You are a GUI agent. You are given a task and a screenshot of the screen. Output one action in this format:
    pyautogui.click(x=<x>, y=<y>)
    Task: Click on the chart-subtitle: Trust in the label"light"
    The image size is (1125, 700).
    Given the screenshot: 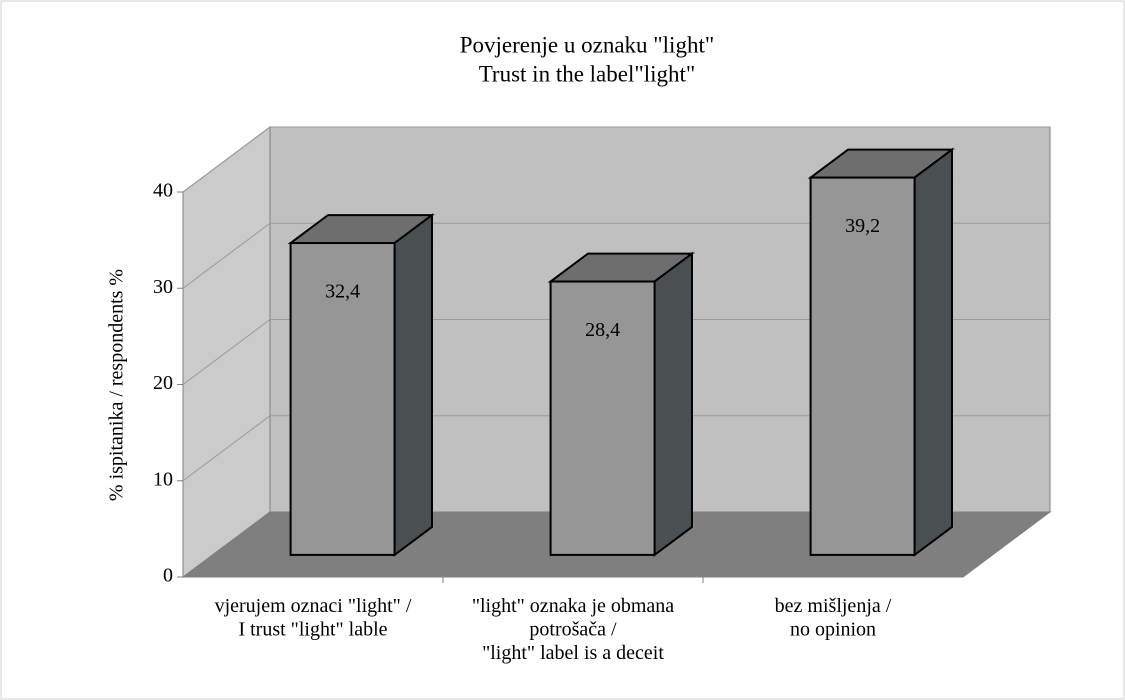 What is the action you would take?
    pyautogui.click(x=587, y=73)
    